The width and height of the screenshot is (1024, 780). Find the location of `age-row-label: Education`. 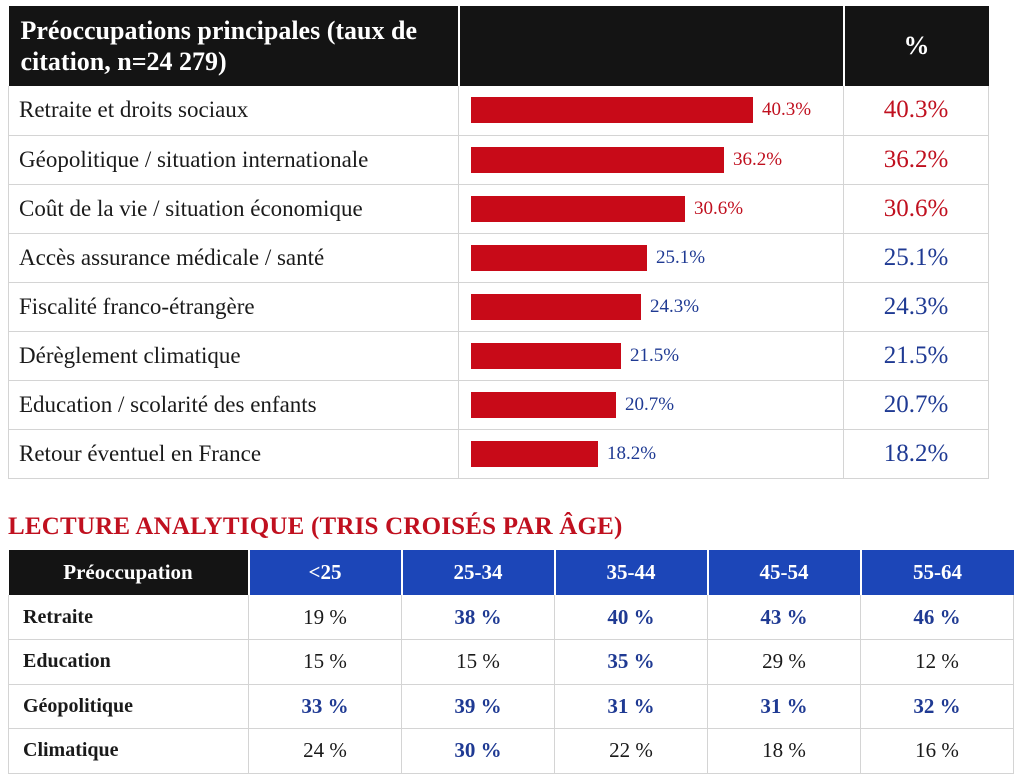

age-row-label: Education is located at coordinates (128, 662).